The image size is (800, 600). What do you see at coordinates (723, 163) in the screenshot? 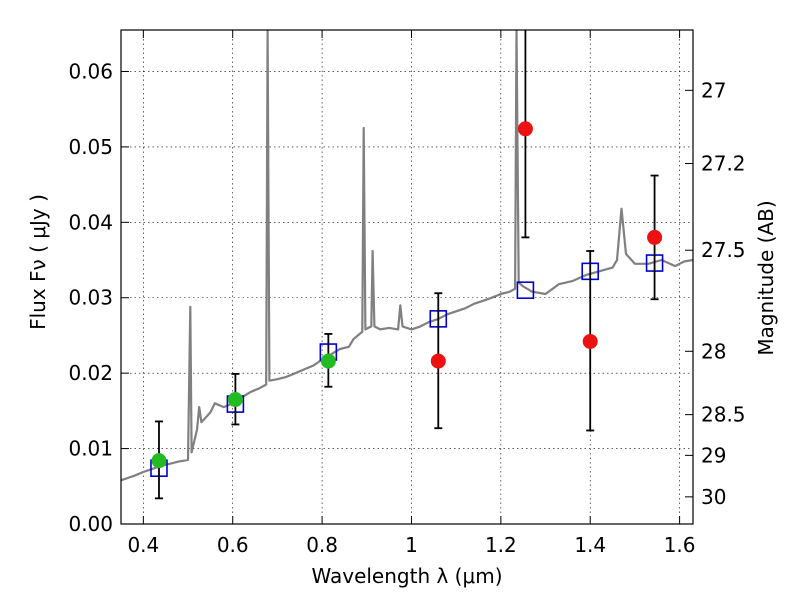
I see `right-tick-label: 27.2` at bounding box center [723, 163].